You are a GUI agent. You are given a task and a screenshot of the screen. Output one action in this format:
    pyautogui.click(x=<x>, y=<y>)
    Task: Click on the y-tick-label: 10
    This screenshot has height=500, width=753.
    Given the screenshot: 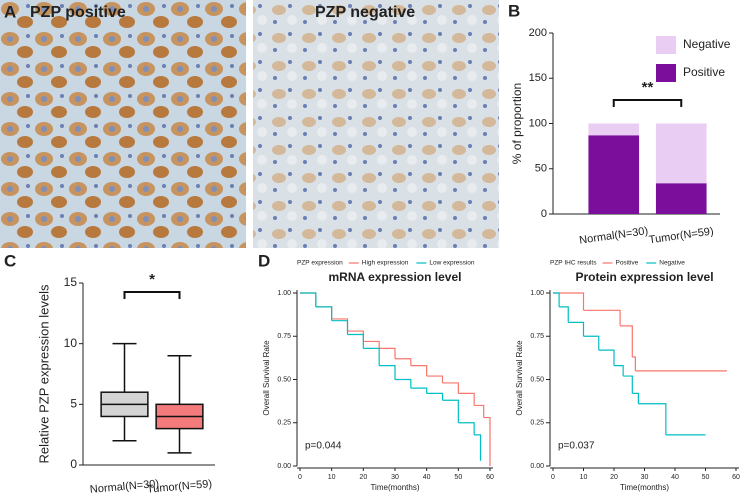 What is the action you would take?
    pyautogui.click(x=71, y=343)
    